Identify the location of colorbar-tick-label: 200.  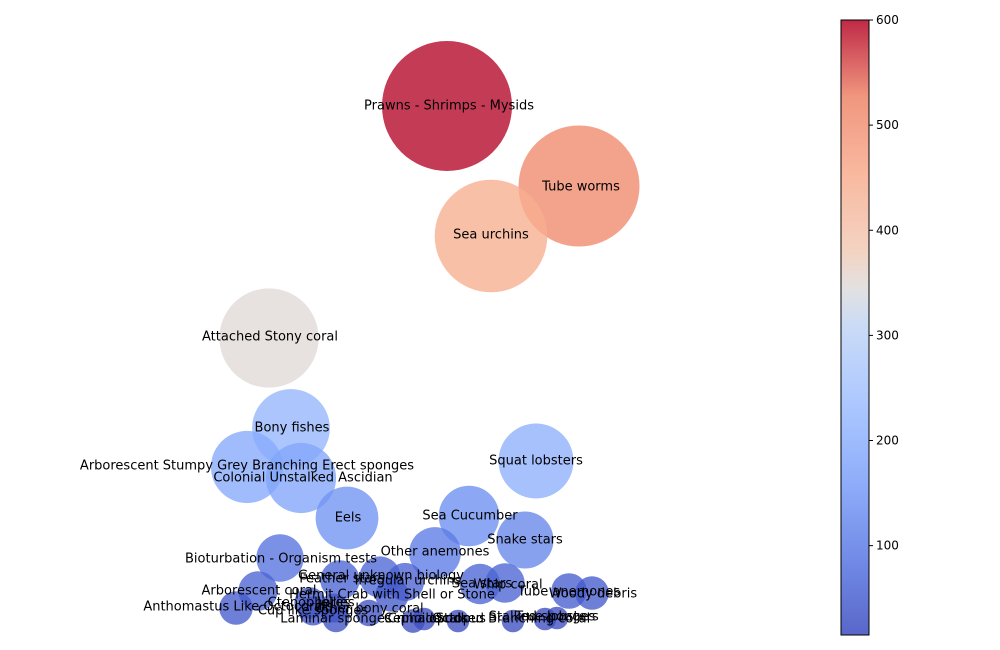
(887, 441).